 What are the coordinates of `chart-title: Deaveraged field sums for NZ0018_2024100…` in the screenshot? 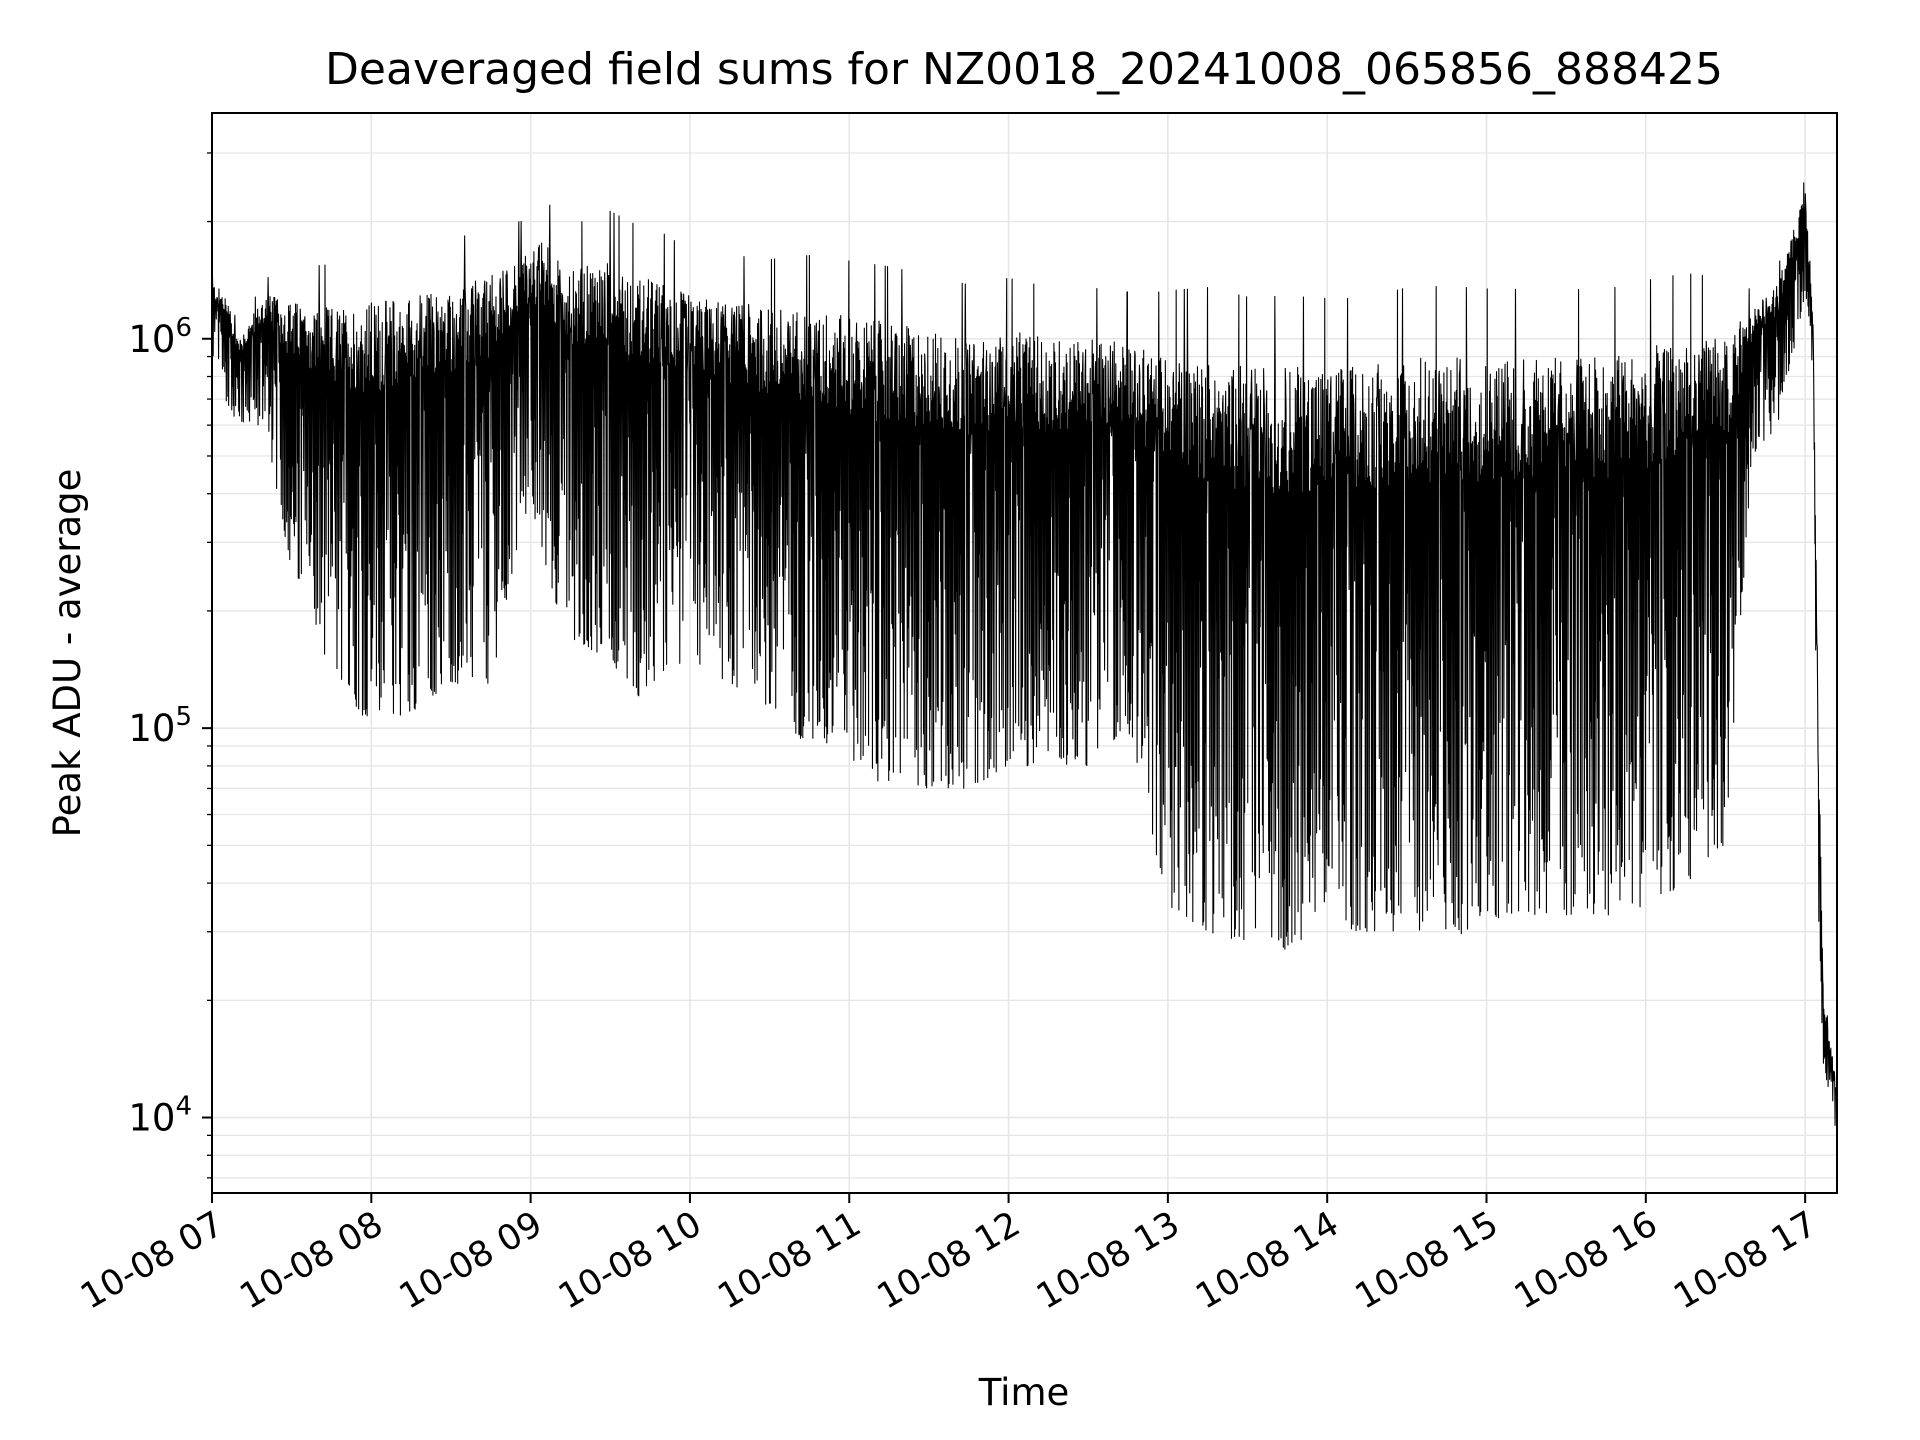 It's located at (1024, 69).